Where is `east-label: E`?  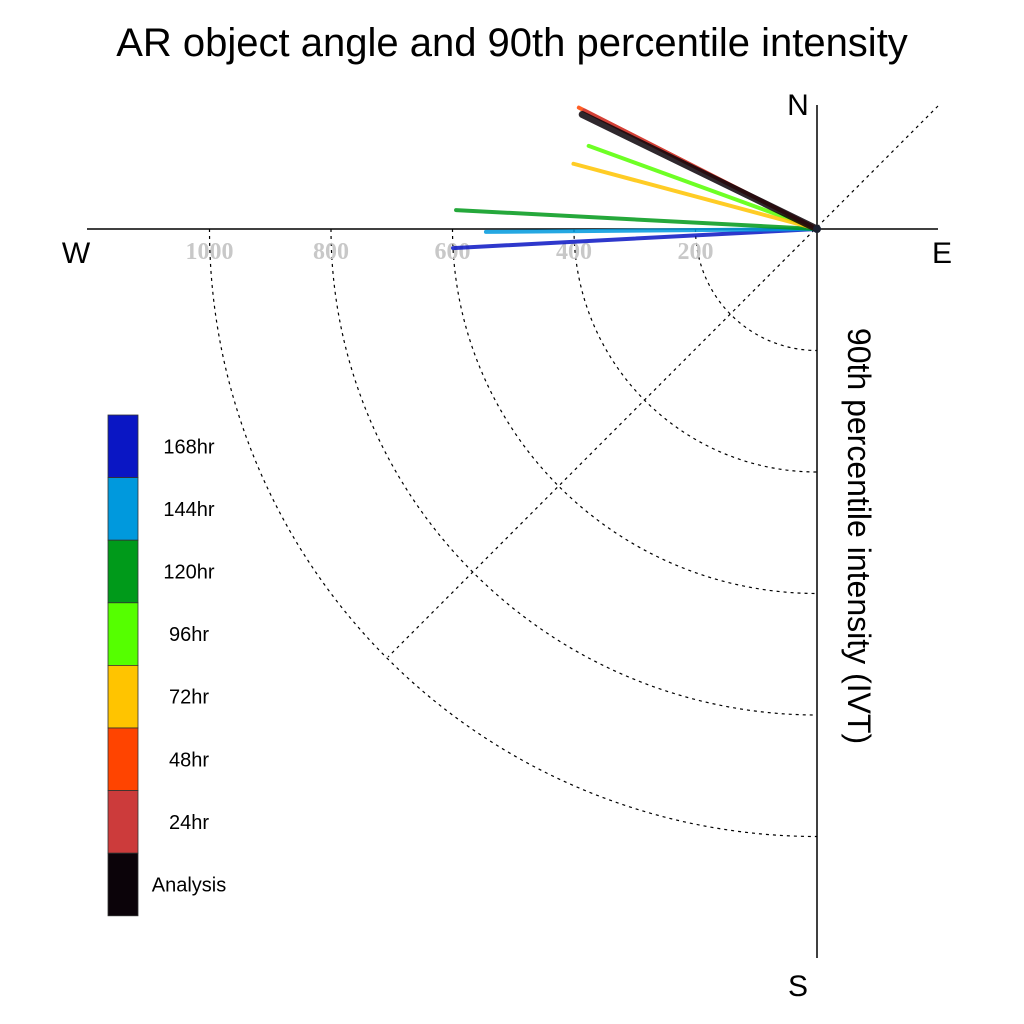
east-label: E is located at coordinates (942, 253).